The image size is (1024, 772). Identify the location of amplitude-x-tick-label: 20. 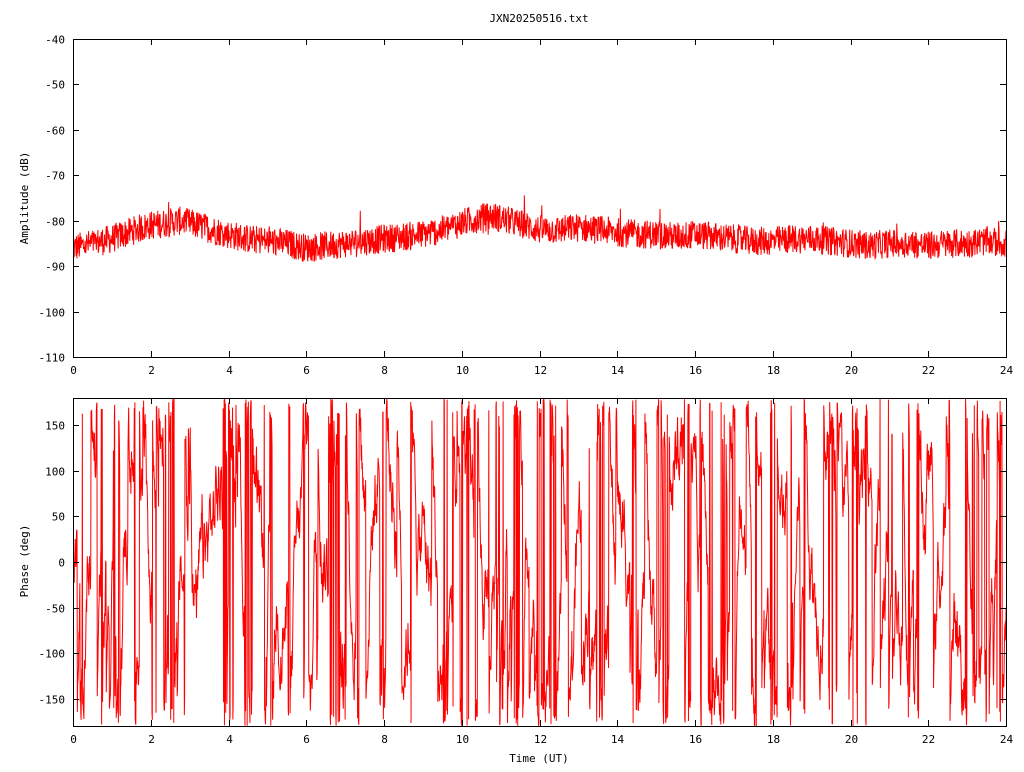
(851, 370).